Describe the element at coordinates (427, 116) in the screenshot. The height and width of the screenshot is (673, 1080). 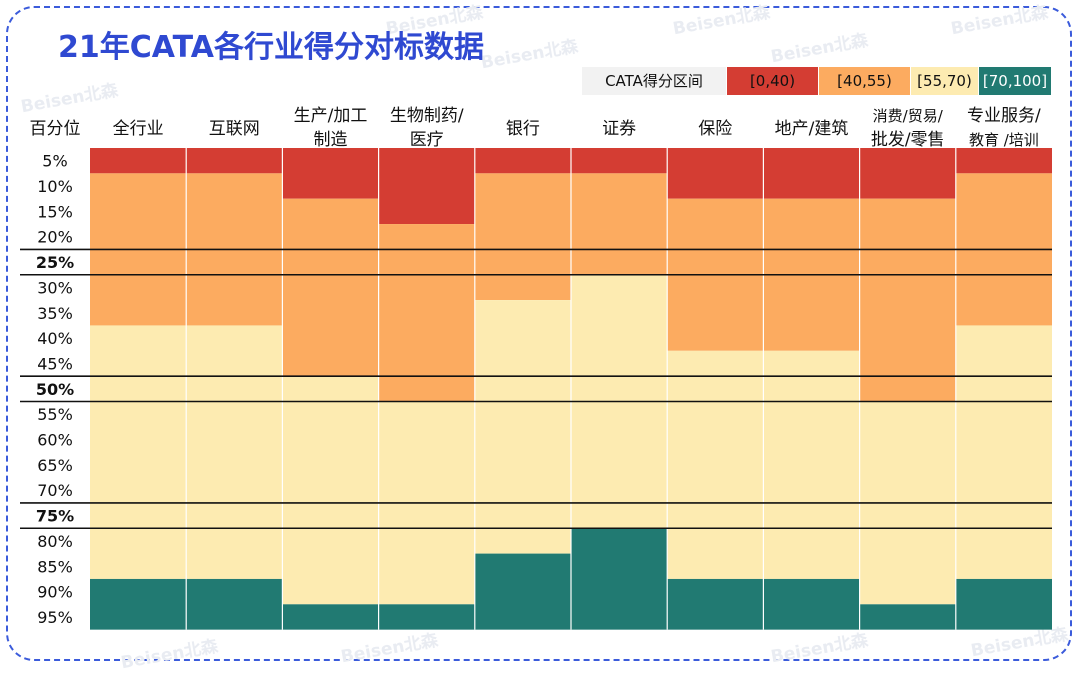
I see `category-label: 生物制药/` at that location.